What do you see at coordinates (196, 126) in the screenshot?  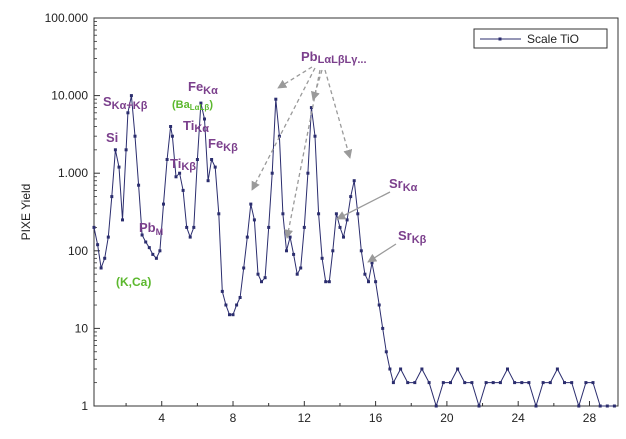 I see `annotation-ti: TiKα` at bounding box center [196, 126].